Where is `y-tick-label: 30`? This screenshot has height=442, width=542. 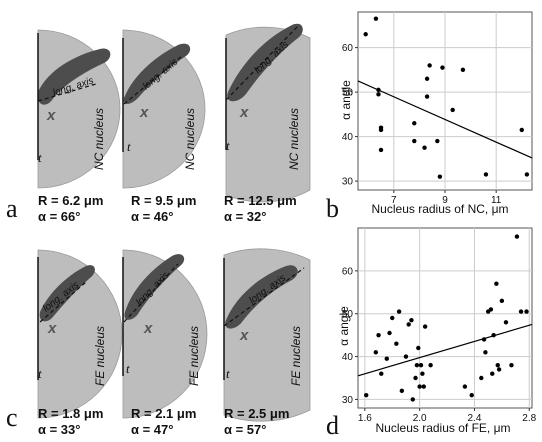 y-tick-label: 30 is located at coordinates (348, 400).